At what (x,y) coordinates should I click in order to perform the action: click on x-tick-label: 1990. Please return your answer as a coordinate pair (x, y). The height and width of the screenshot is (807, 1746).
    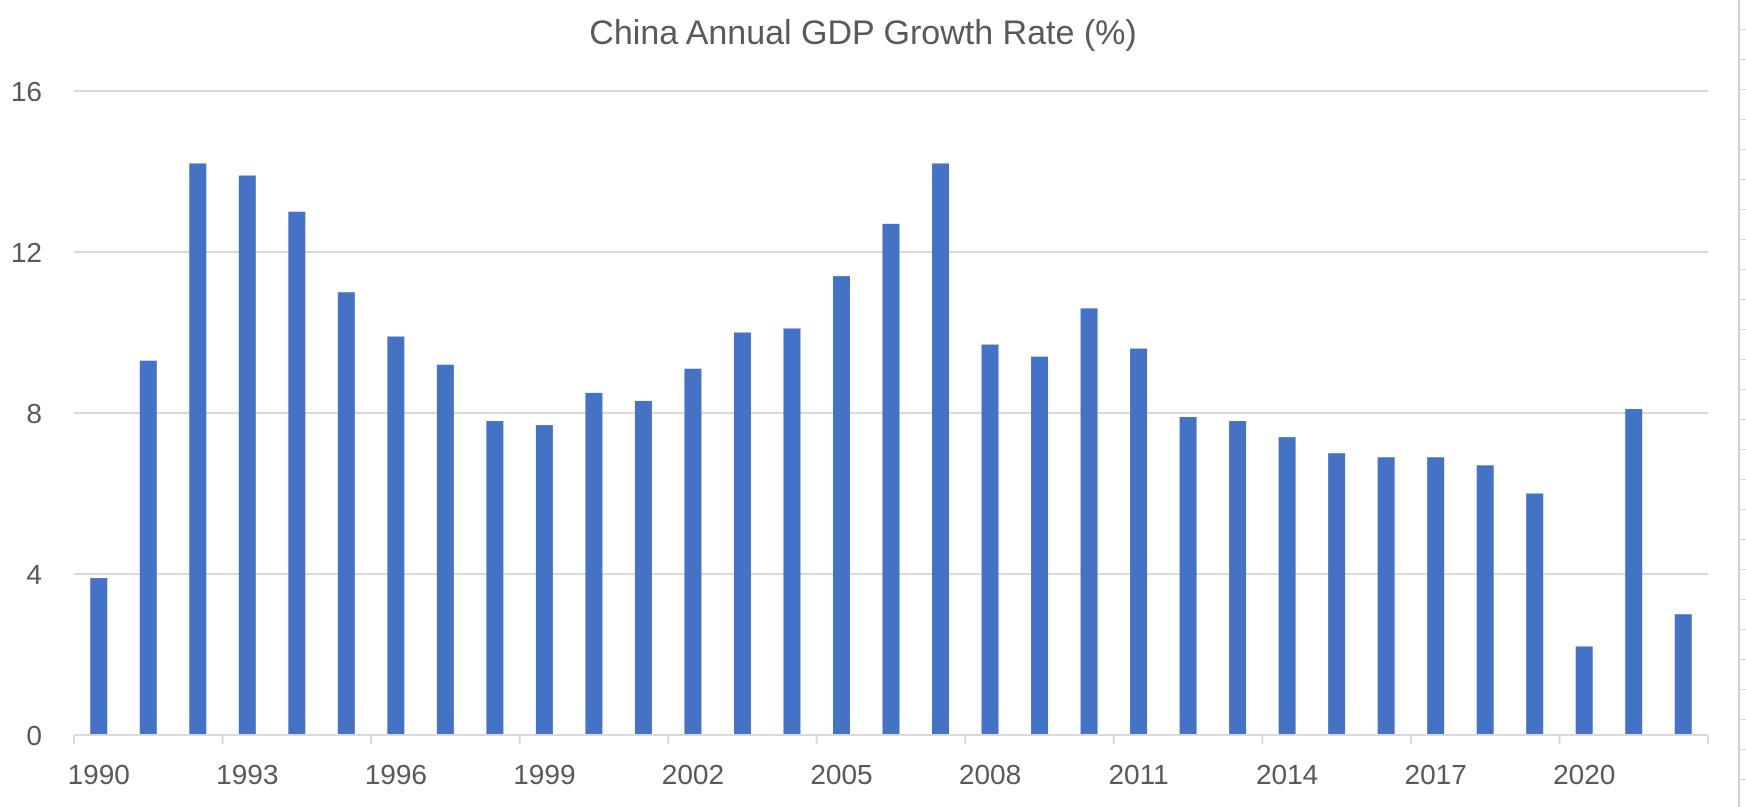
    Looking at the image, I should click on (99, 774).